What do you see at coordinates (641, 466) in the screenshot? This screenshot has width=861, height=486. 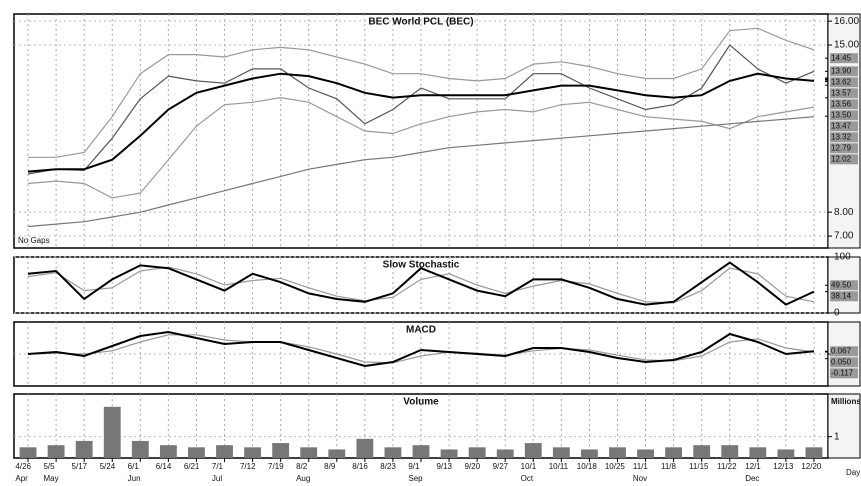 I see `x-tick-label: 11/1` at bounding box center [641, 466].